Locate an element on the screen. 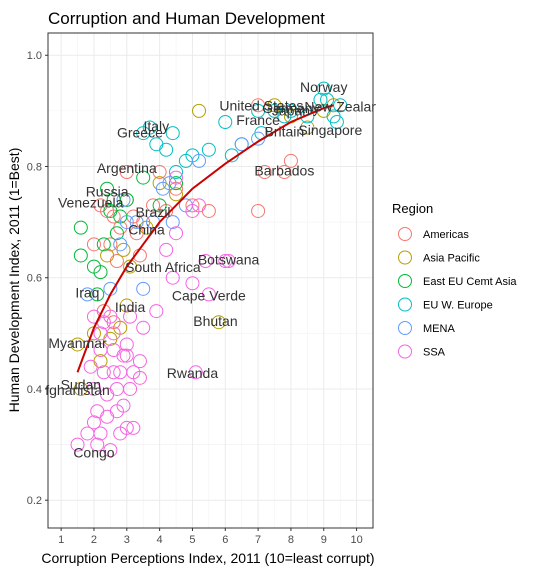  point-label: Brazil is located at coordinates (153, 212).